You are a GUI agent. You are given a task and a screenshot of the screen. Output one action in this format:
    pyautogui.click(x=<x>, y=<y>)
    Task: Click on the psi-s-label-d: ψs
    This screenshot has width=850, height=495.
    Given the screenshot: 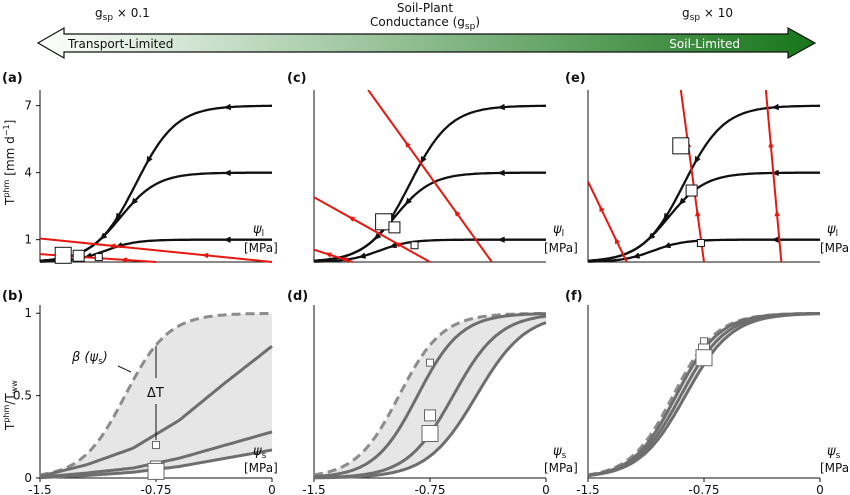 What is the action you would take?
    pyautogui.click(x=560, y=452)
    